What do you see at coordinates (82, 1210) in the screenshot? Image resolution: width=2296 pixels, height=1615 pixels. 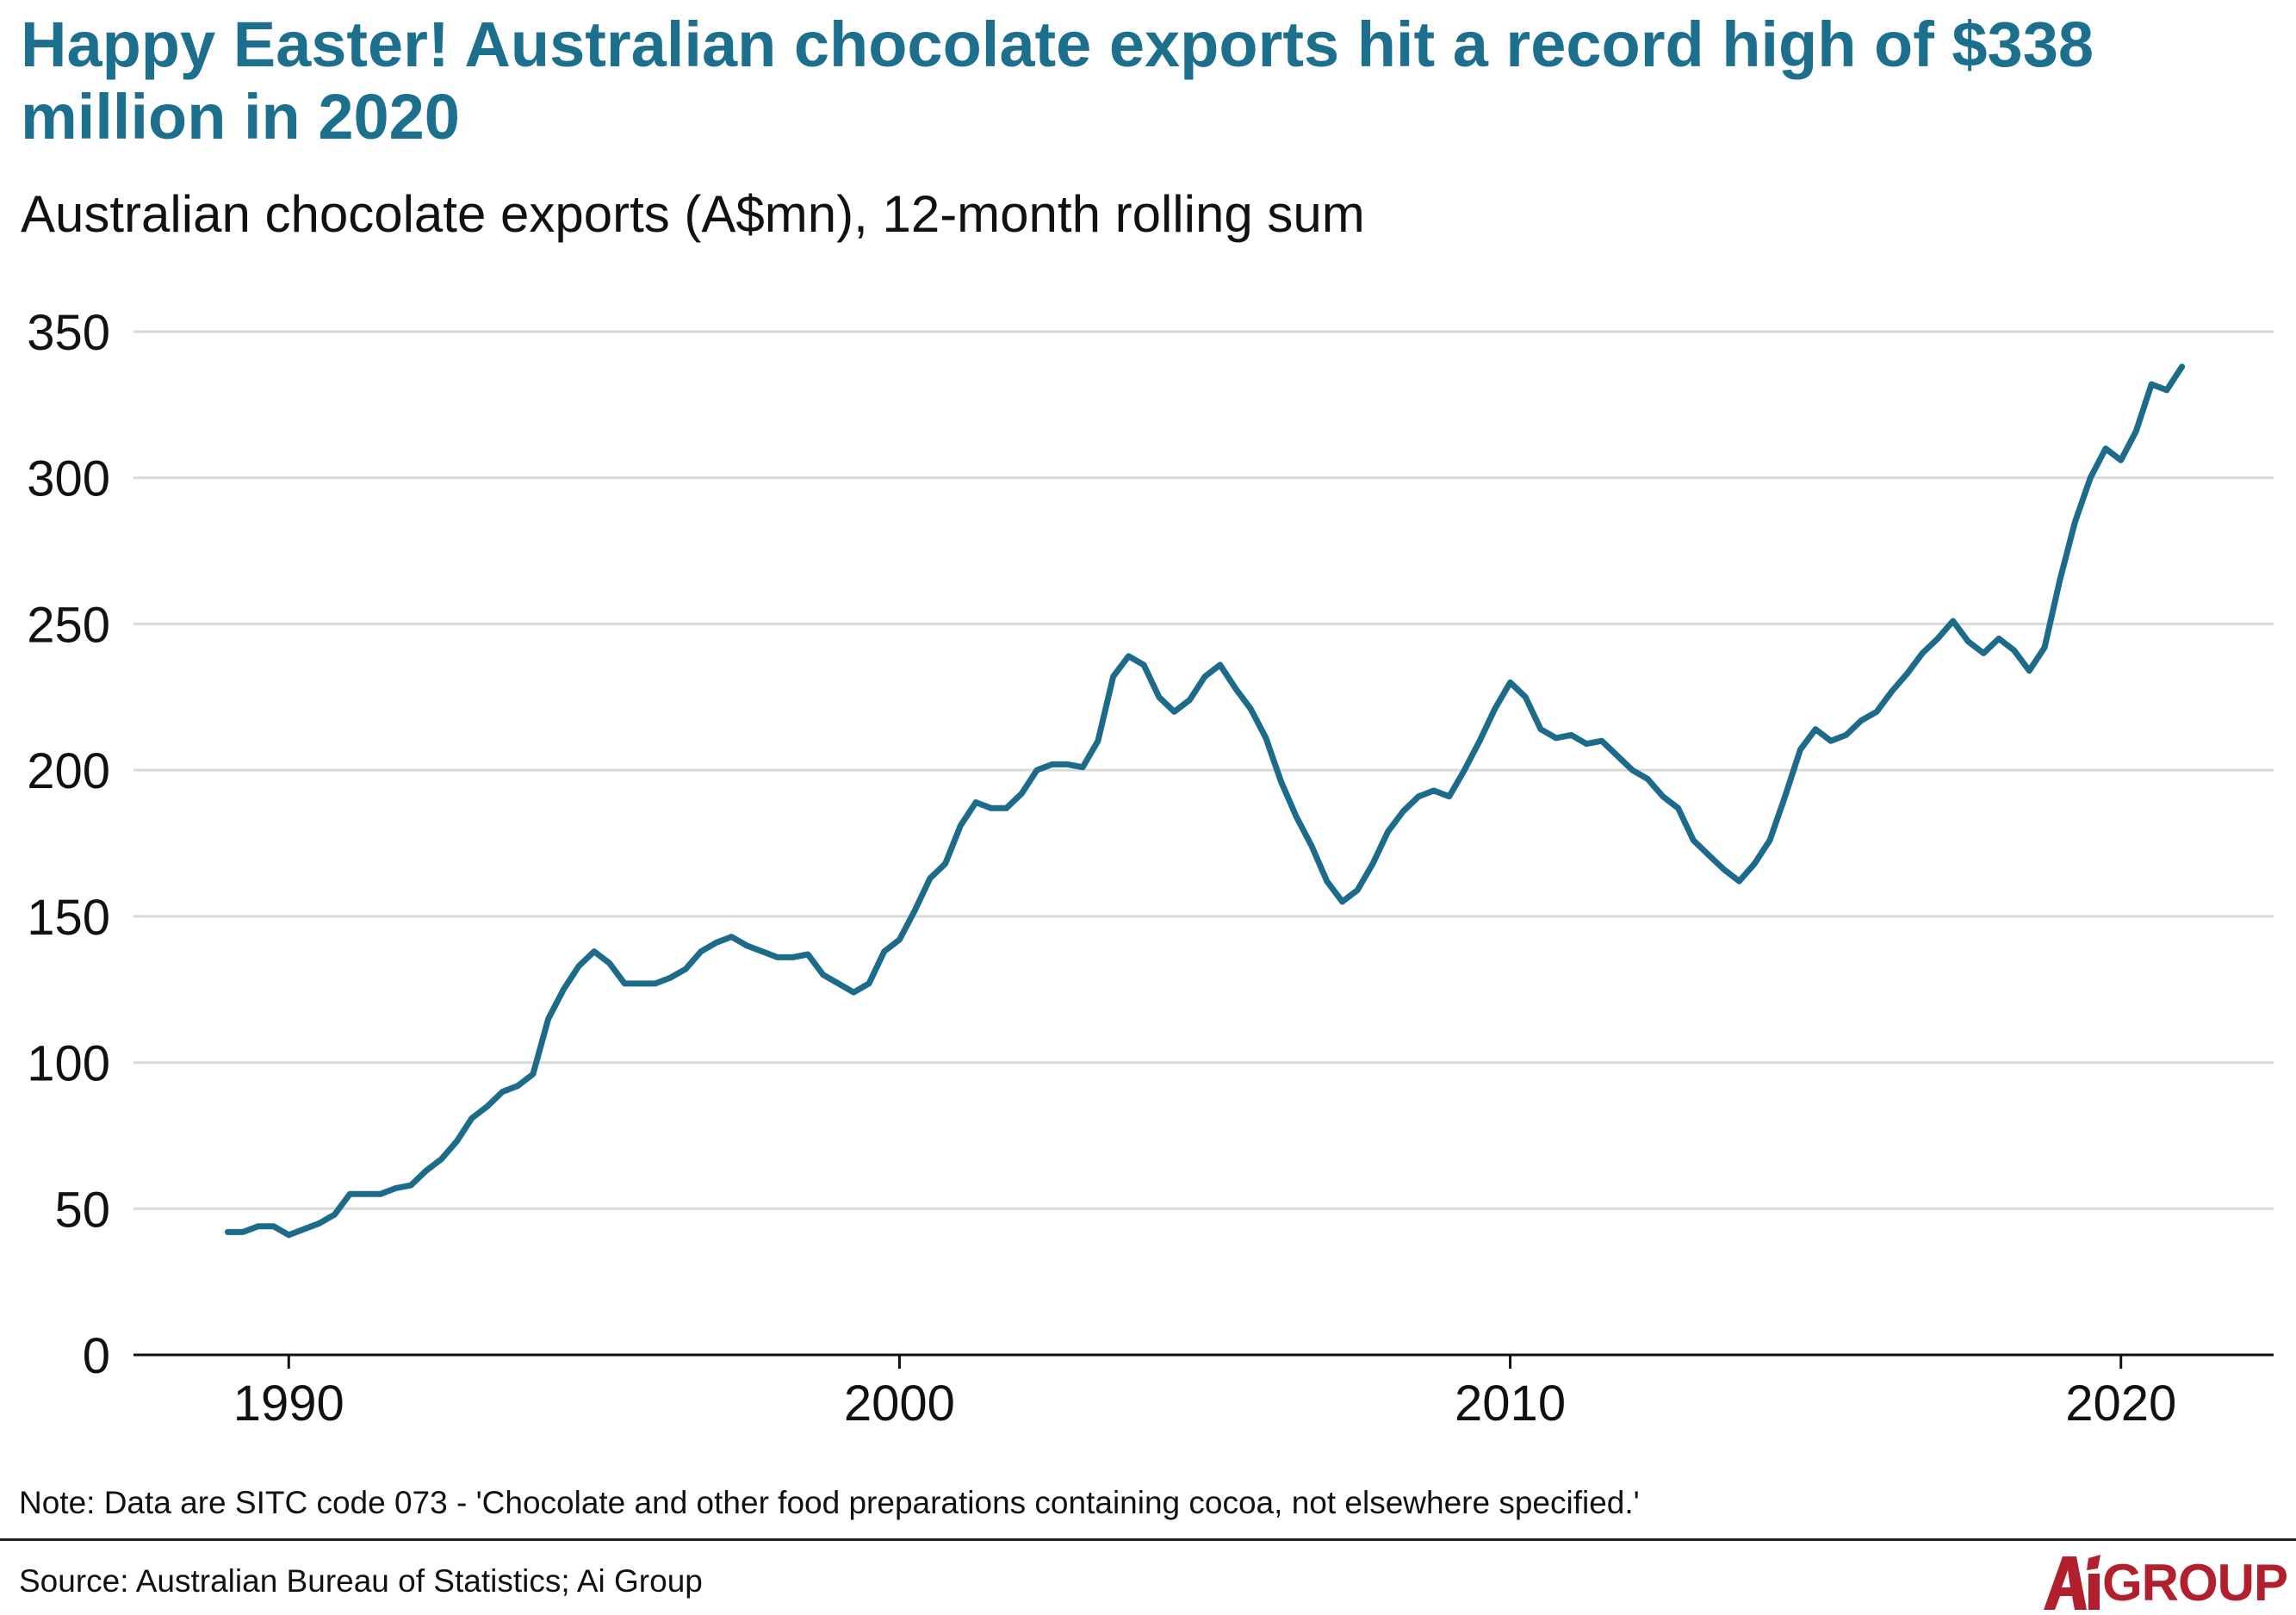 I see `y-tick-label: 50` at bounding box center [82, 1210].